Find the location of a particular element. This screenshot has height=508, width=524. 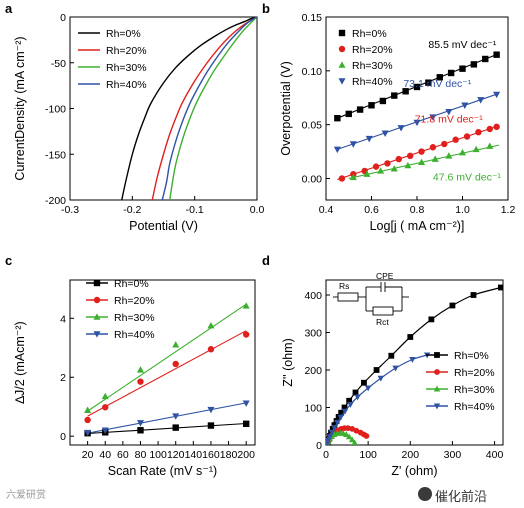

y-tick-label: 300 is located at coordinates (313, 334).